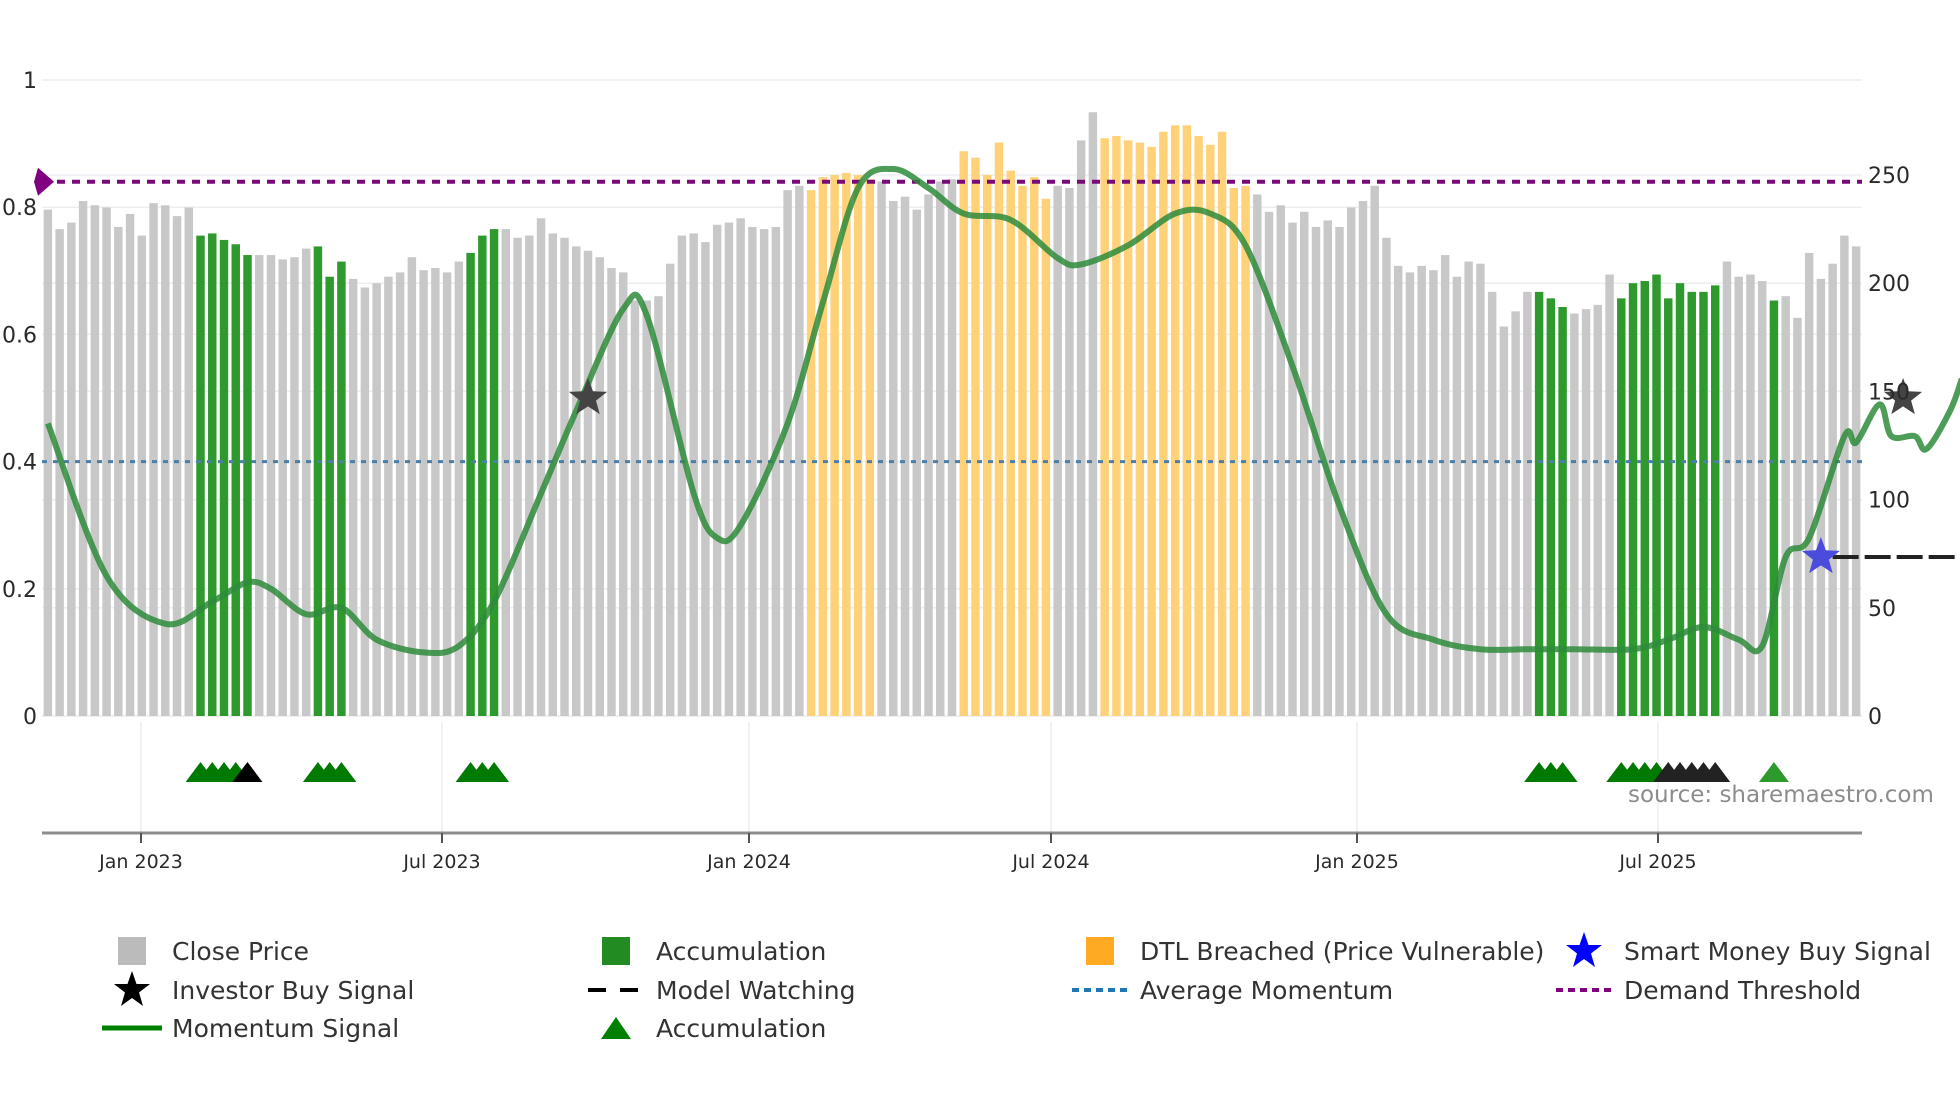 This screenshot has width=1960, height=1102. Describe the element at coordinates (1882, 609) in the screenshot. I see `right-y-tick-label: 50` at that location.